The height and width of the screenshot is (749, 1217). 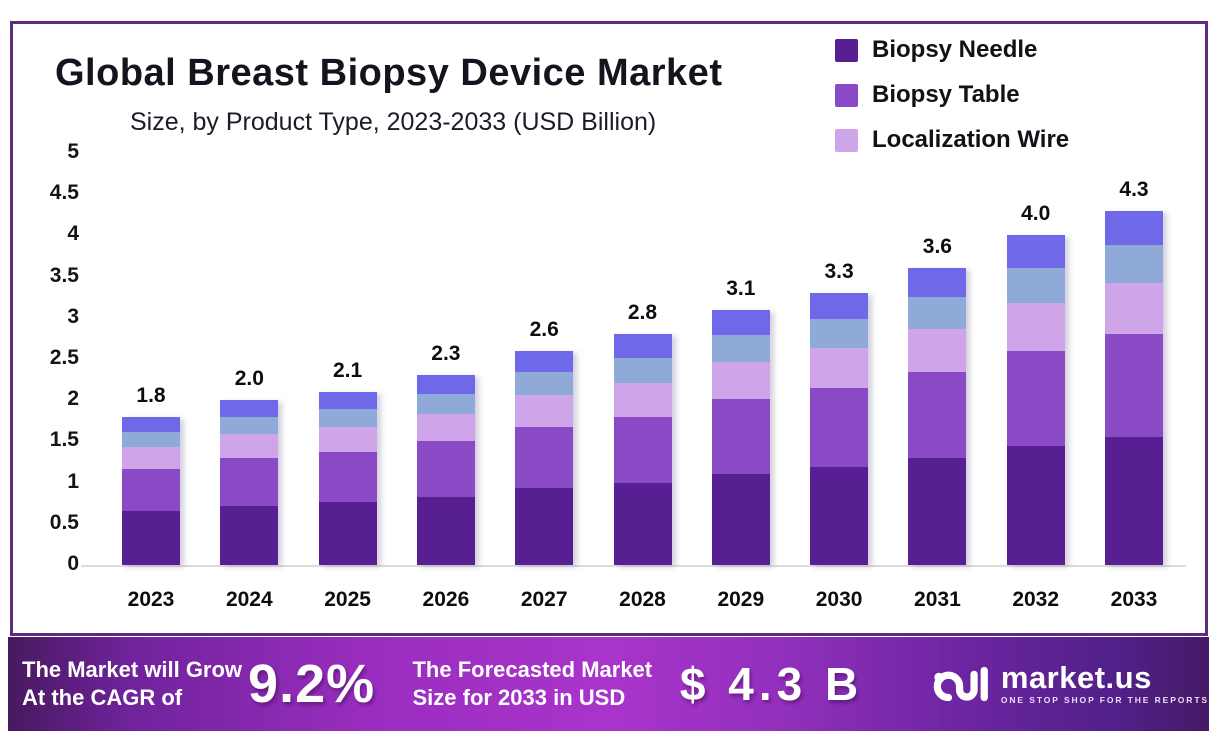 What do you see at coordinates (846, 140) in the screenshot?
I see `legend-swatch` at bounding box center [846, 140].